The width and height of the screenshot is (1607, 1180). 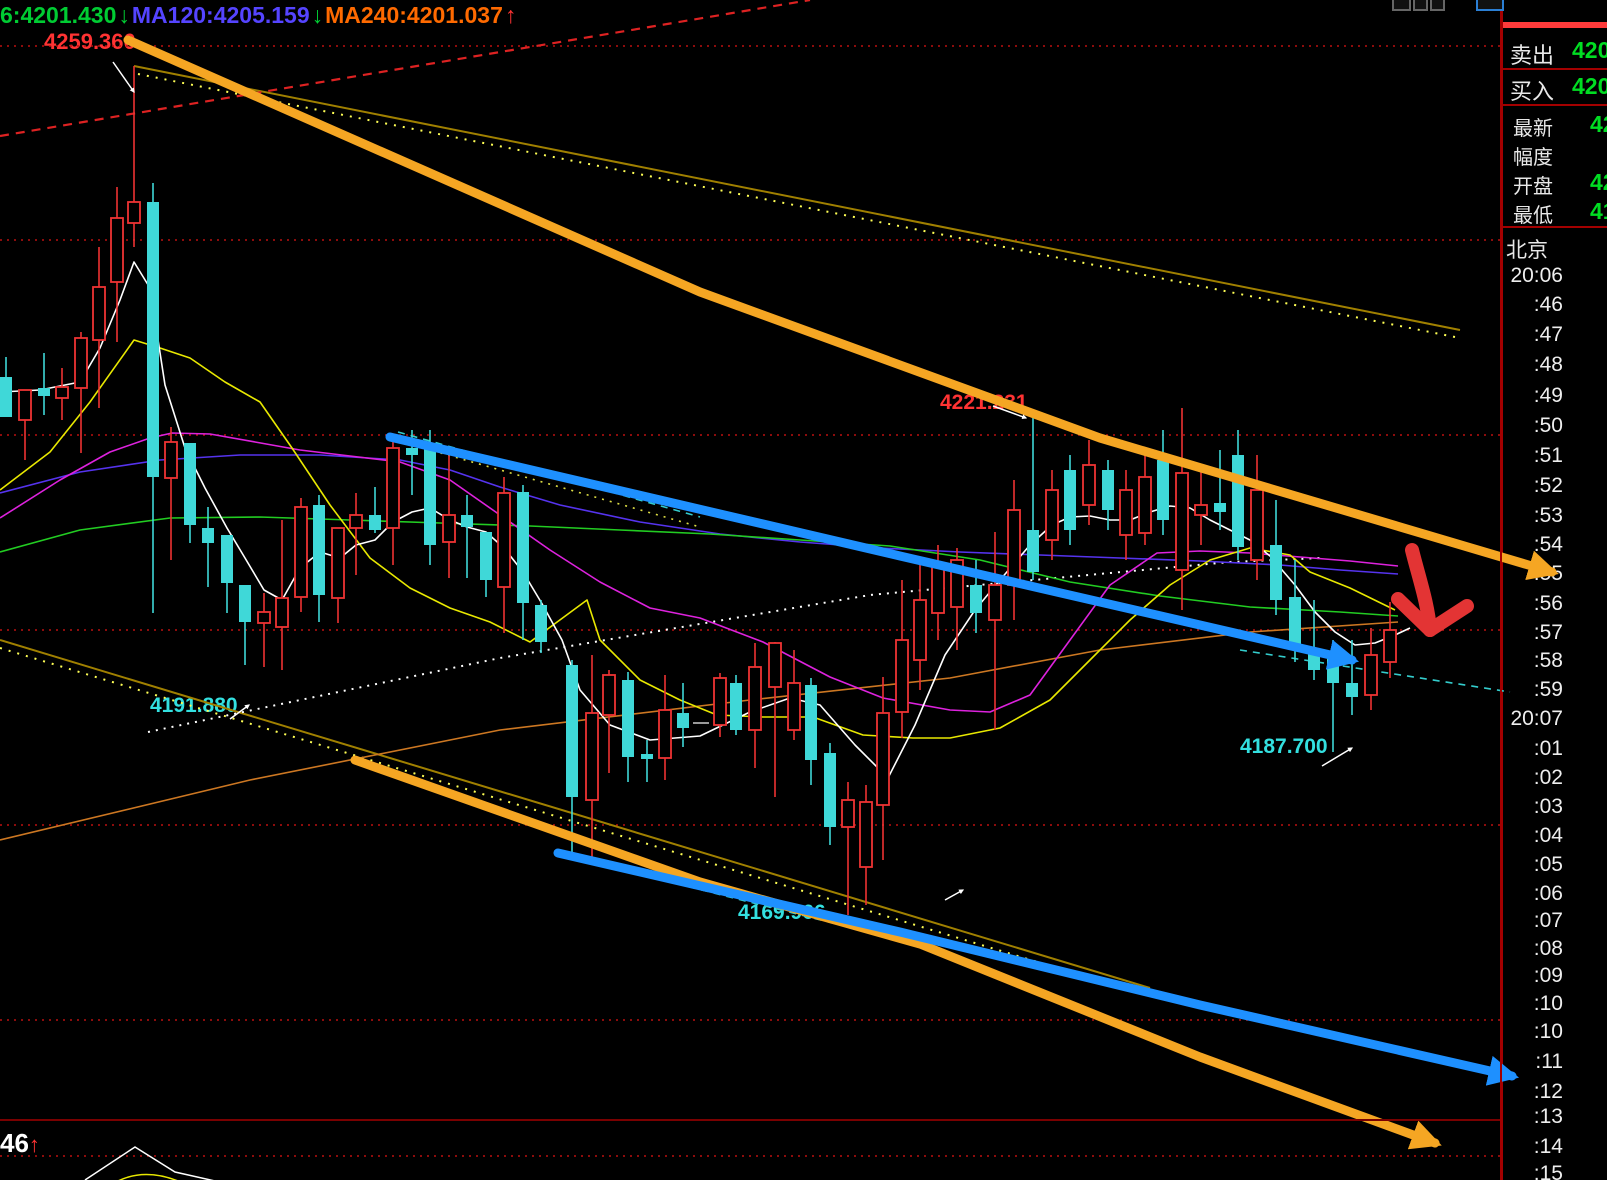 What do you see at coordinates (34, 1144) in the screenshot?
I see `up-arrow-icon: ↑` at bounding box center [34, 1144].